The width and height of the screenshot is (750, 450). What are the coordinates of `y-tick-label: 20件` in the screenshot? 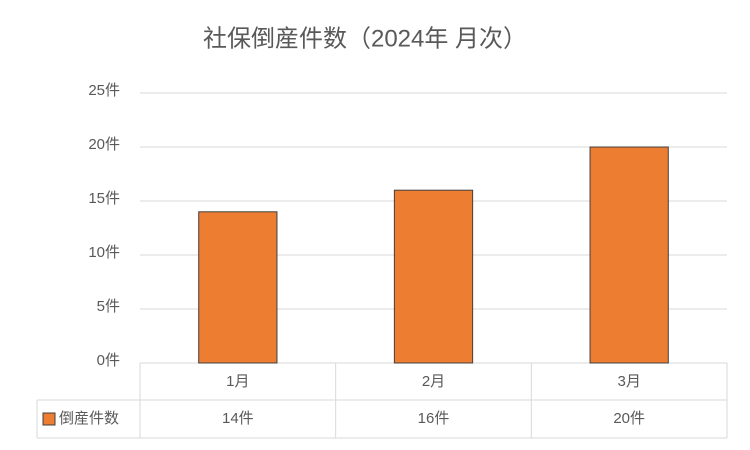 It's located at (104, 144).